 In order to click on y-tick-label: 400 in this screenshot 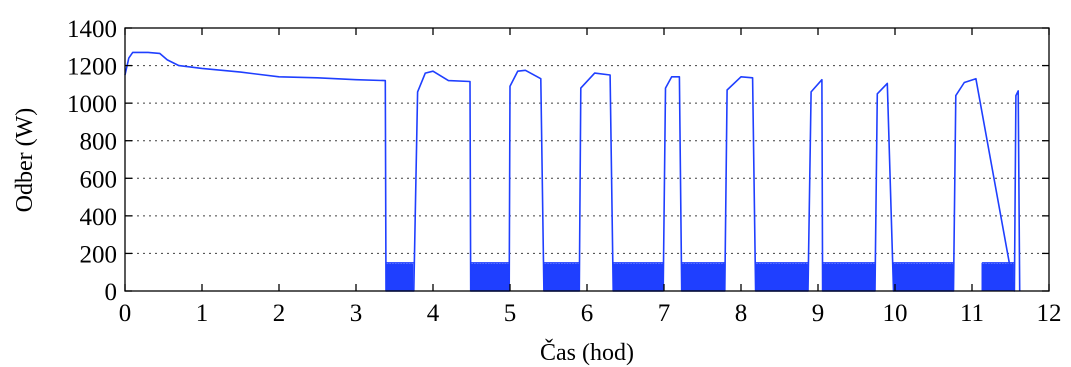, I will do `click(99, 217)`.